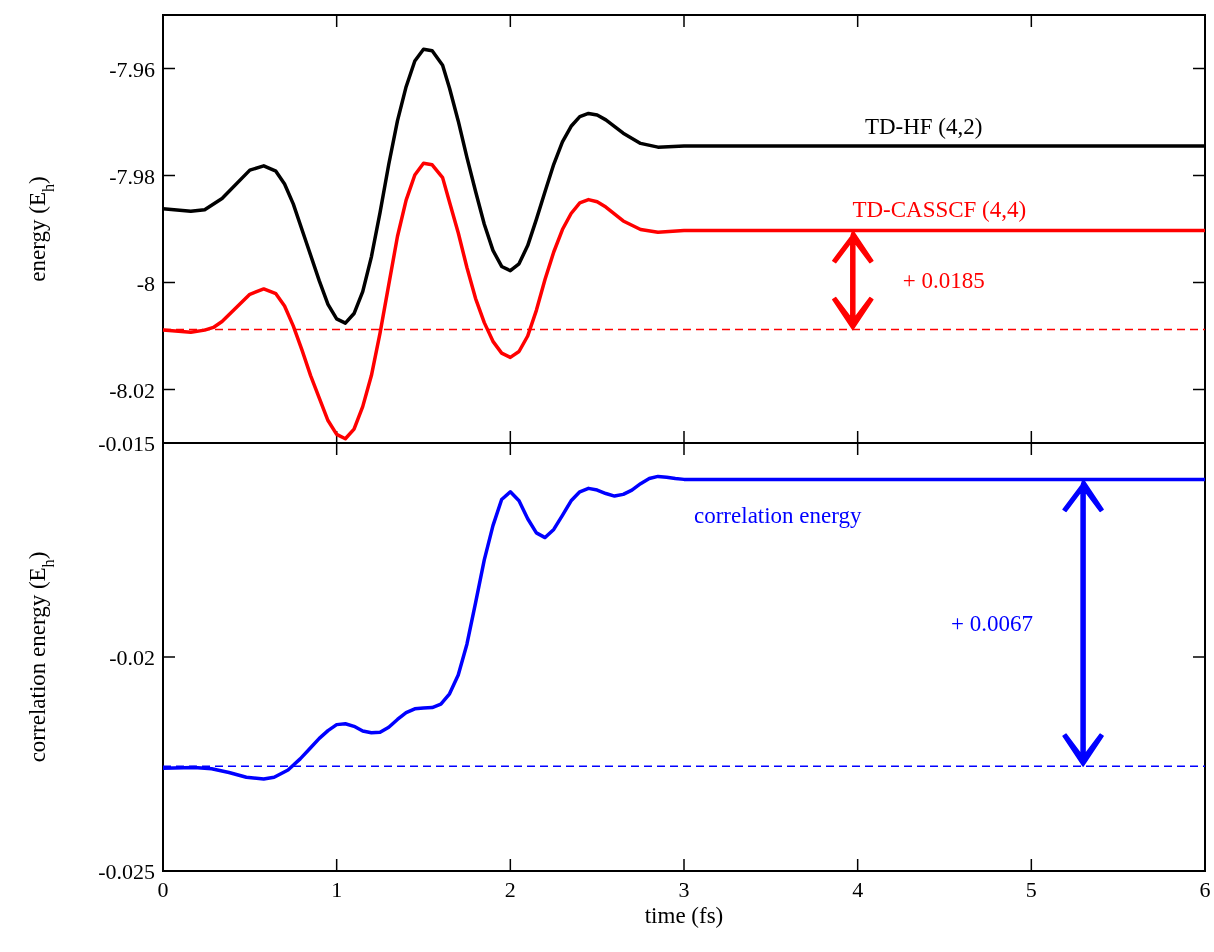 Image resolution: width=1214 pixels, height=952 pixels. What do you see at coordinates (778, 516) in the screenshot?
I see `series-label: correlation energy` at bounding box center [778, 516].